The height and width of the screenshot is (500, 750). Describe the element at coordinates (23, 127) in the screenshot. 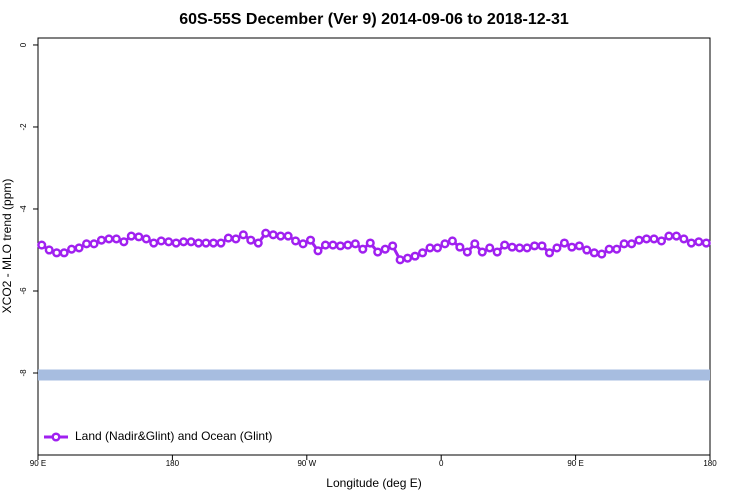

I see `y-tick-label: -2` at that location.